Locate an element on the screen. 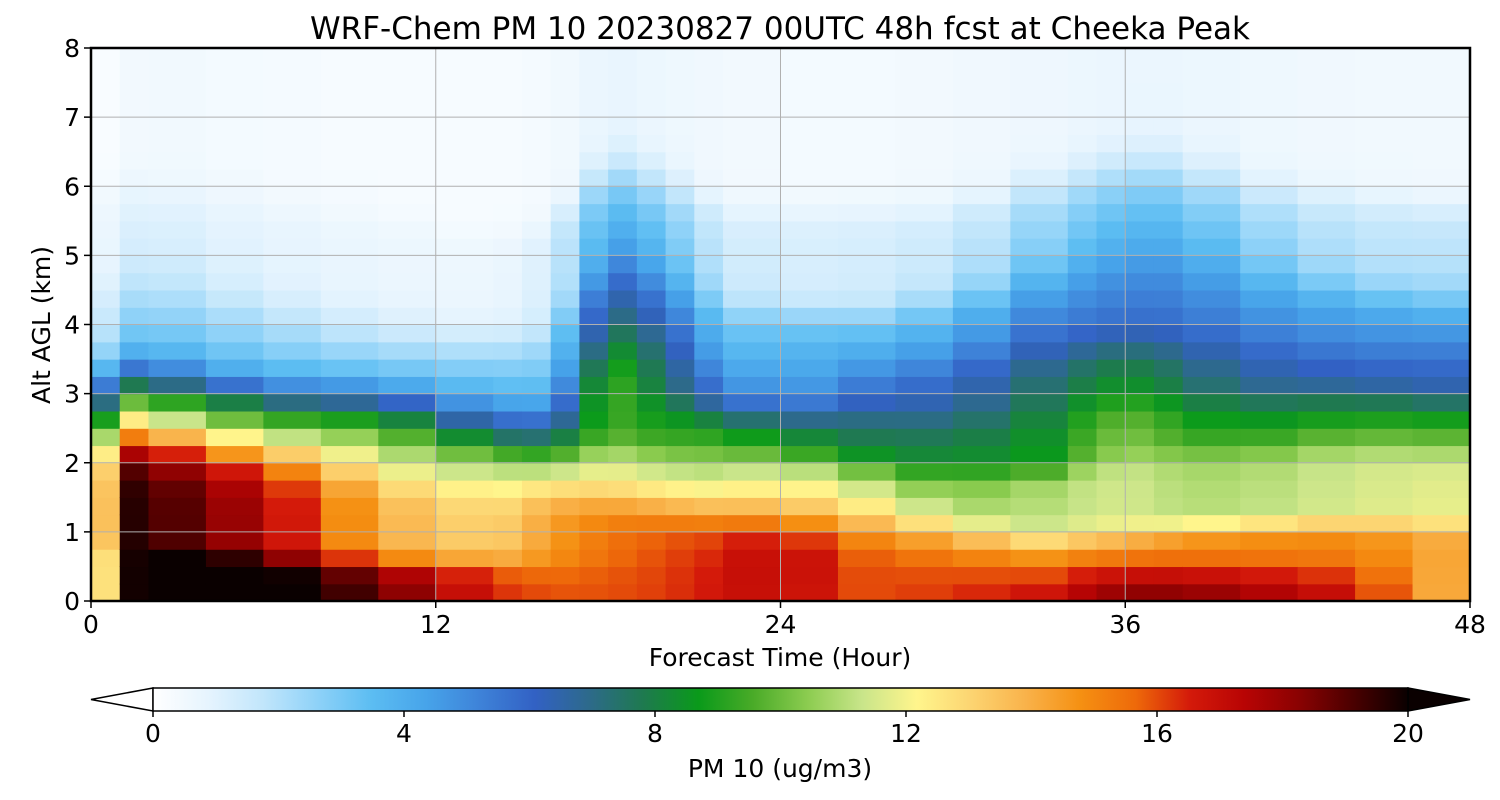 This screenshot has width=1500, height=800. y-tick-label: 8 is located at coordinates (72, 48).